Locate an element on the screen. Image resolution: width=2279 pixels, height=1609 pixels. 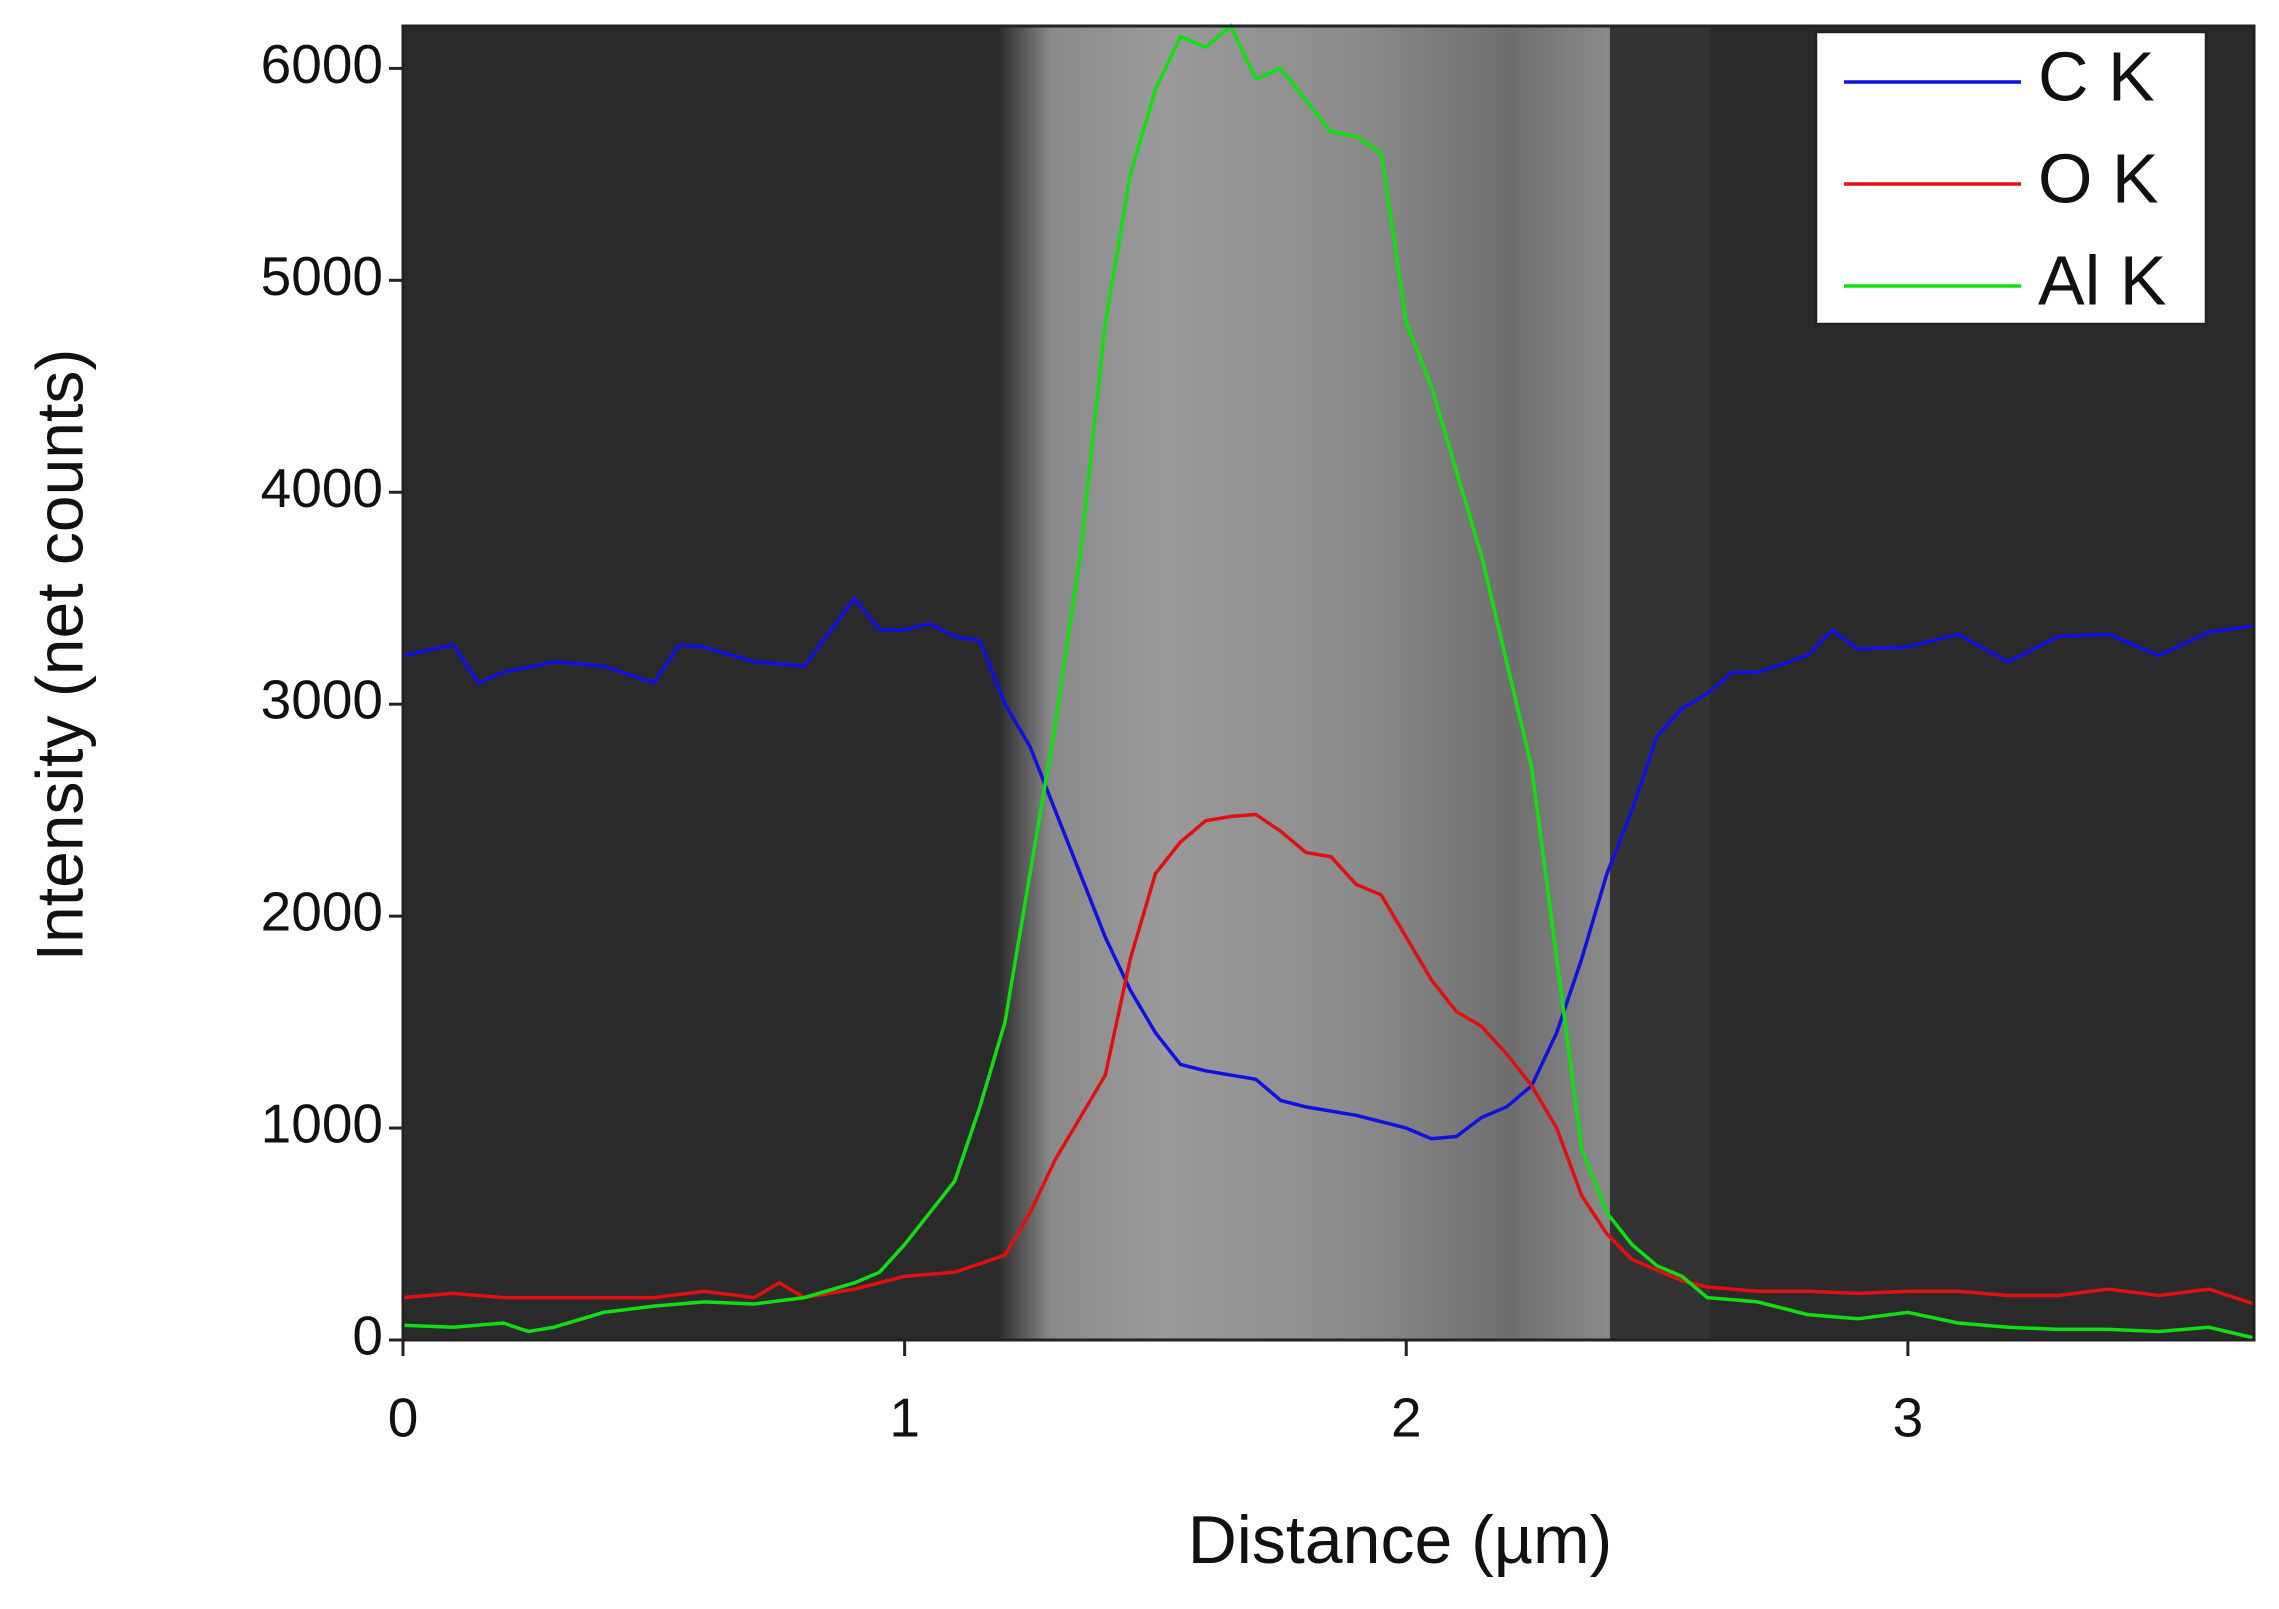
x-tick-label: 0 is located at coordinates (403, 1418).